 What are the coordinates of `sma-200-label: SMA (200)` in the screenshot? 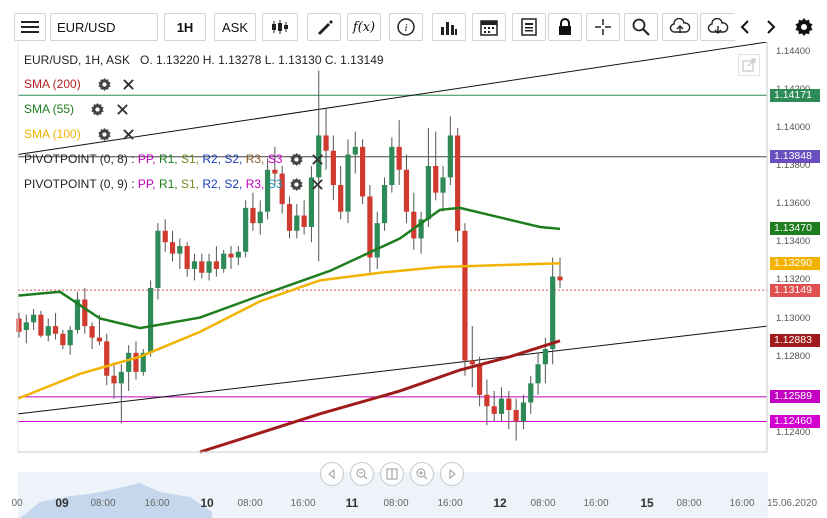 It's located at (52, 84).